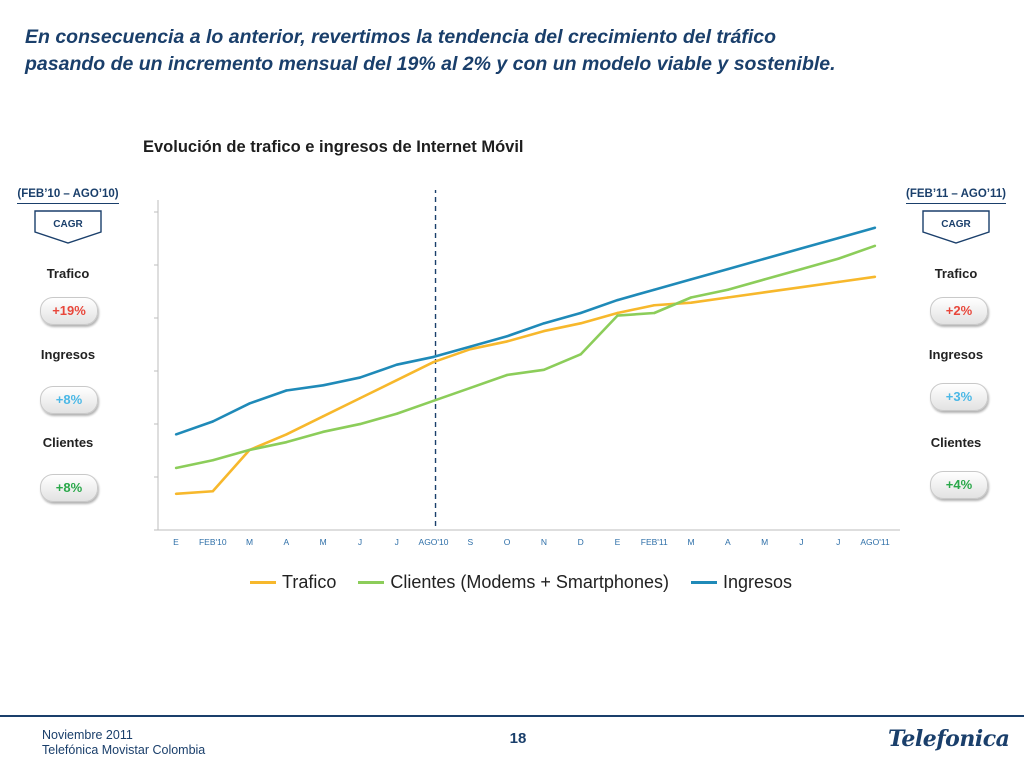 This screenshot has width=1024, height=768. What do you see at coordinates (69, 488) in the screenshot?
I see `left-metric-clientes-value: +8%` at bounding box center [69, 488].